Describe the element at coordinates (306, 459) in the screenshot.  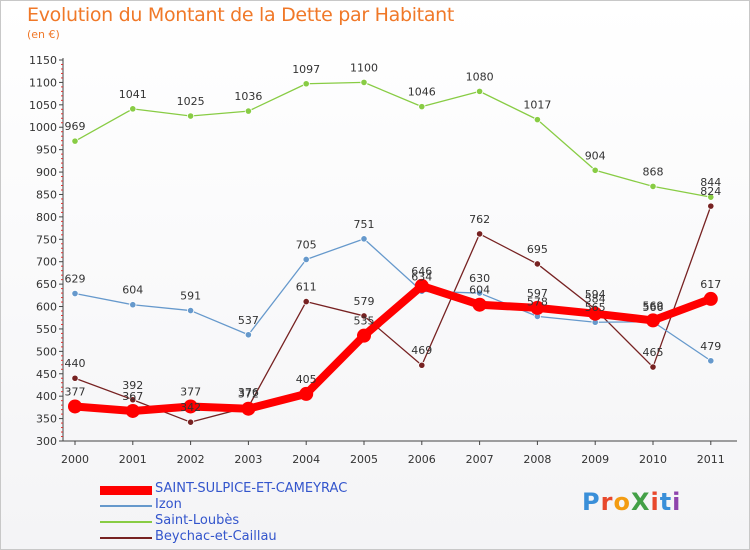
I see `x-tick-label: 2004` at that location.